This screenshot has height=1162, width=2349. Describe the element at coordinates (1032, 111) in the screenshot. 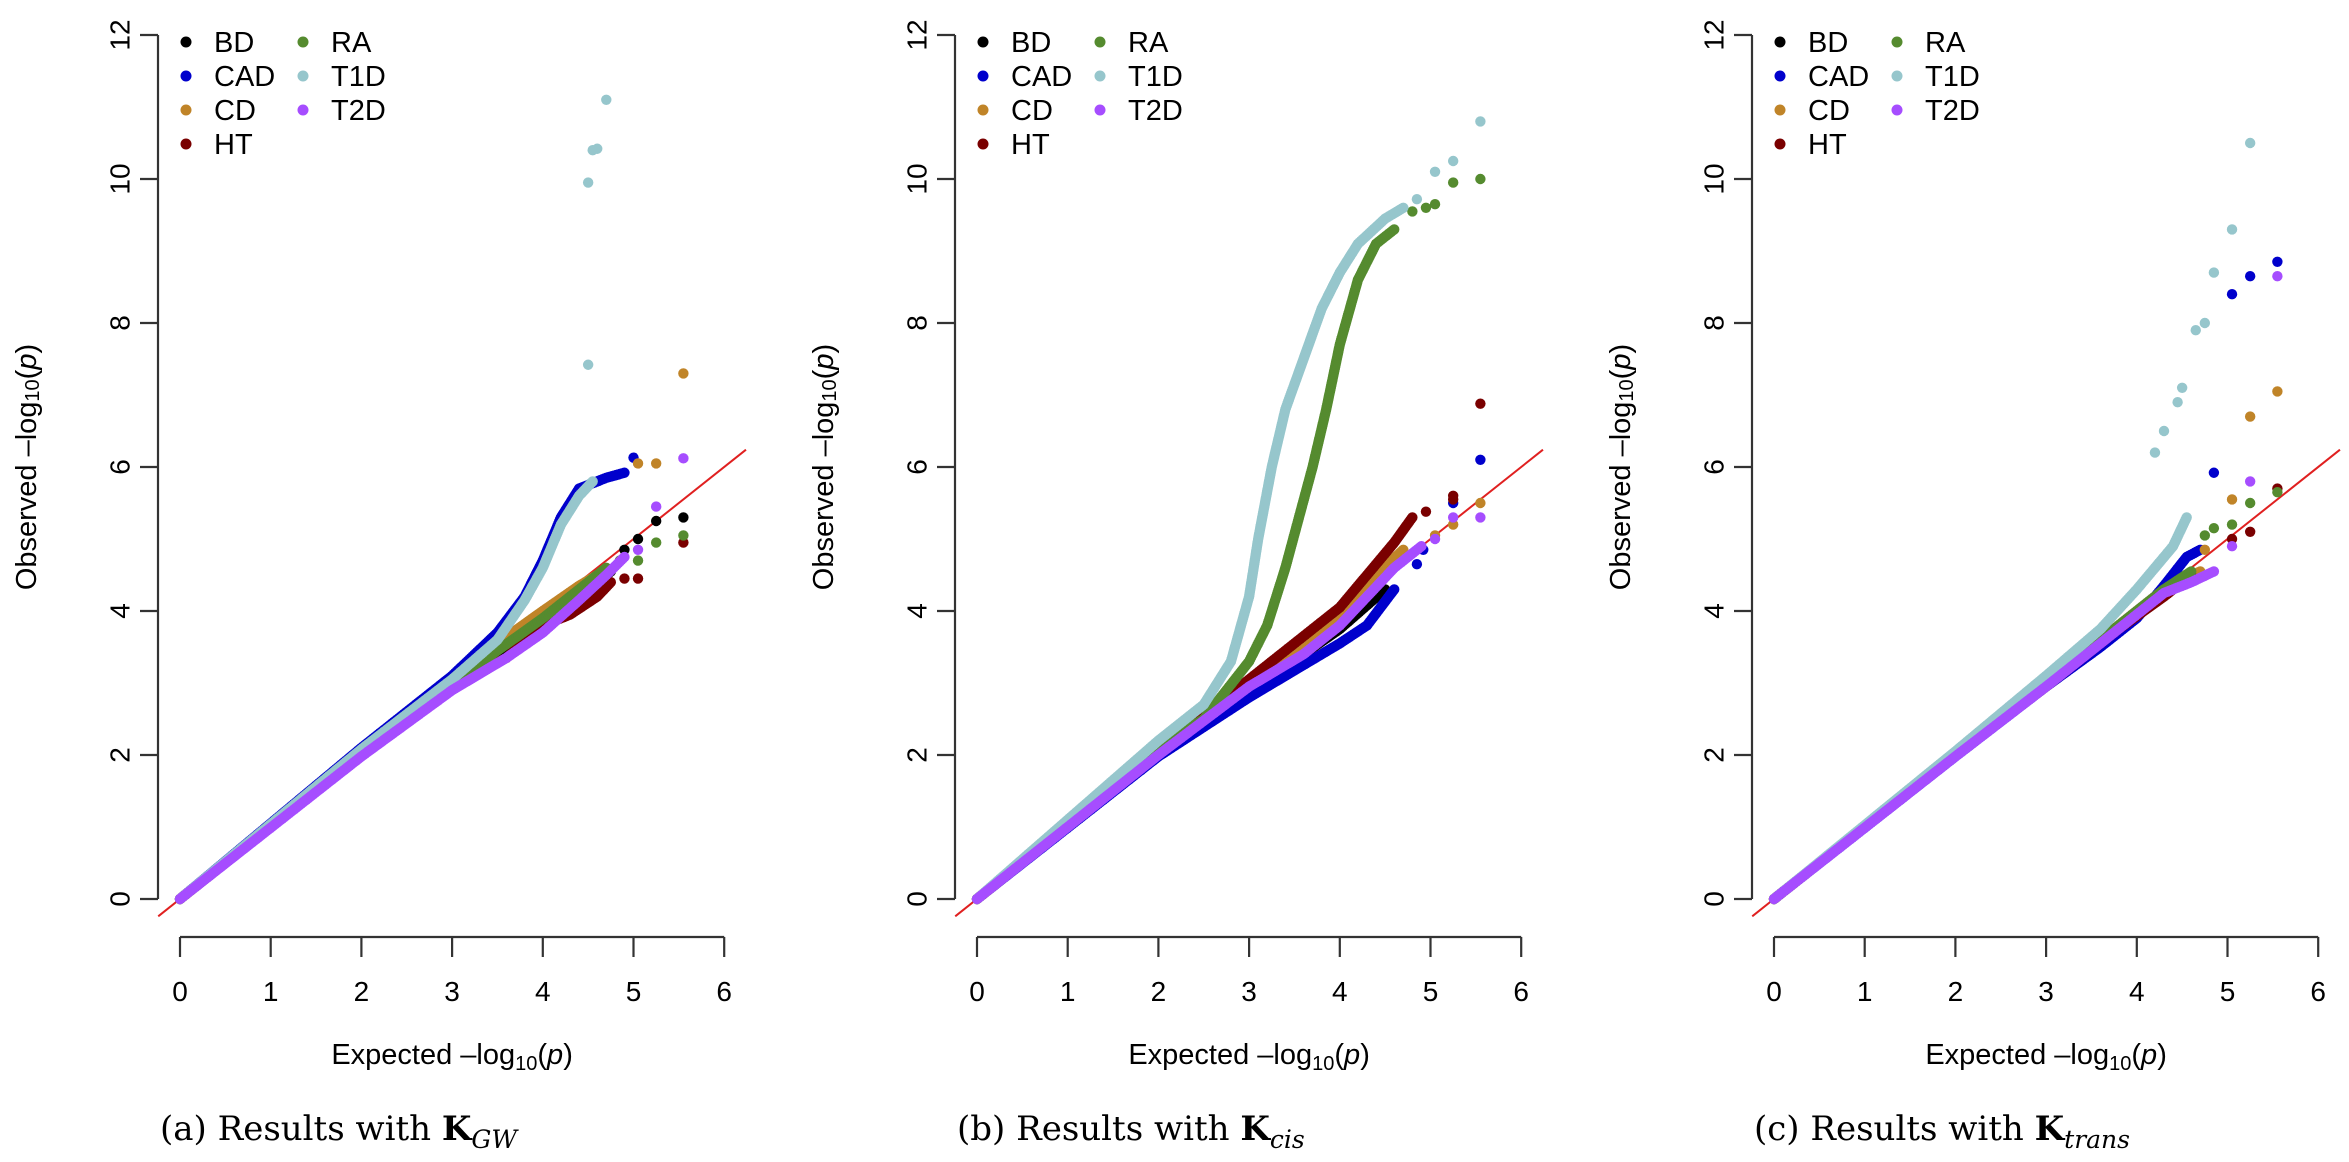

I see `legend-label: CD` at that location.